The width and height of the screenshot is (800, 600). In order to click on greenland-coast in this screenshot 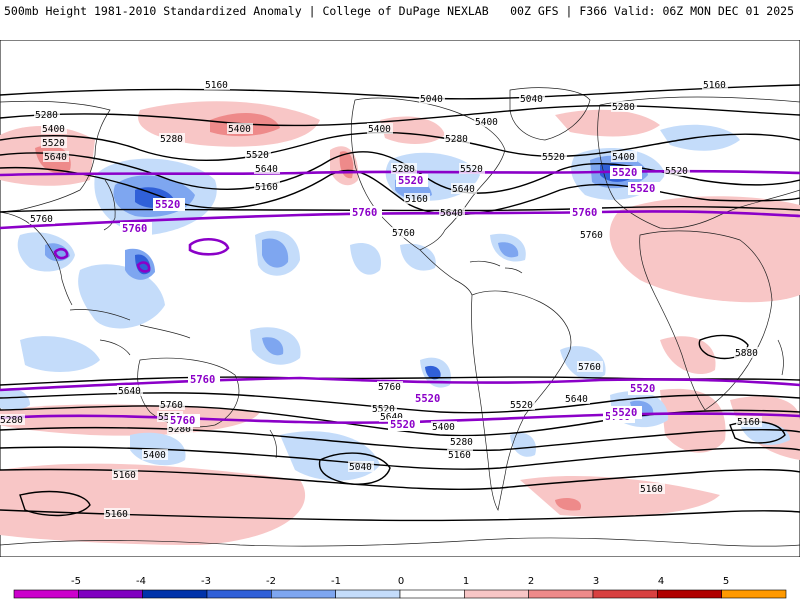, I will do `click(550, 114)`.